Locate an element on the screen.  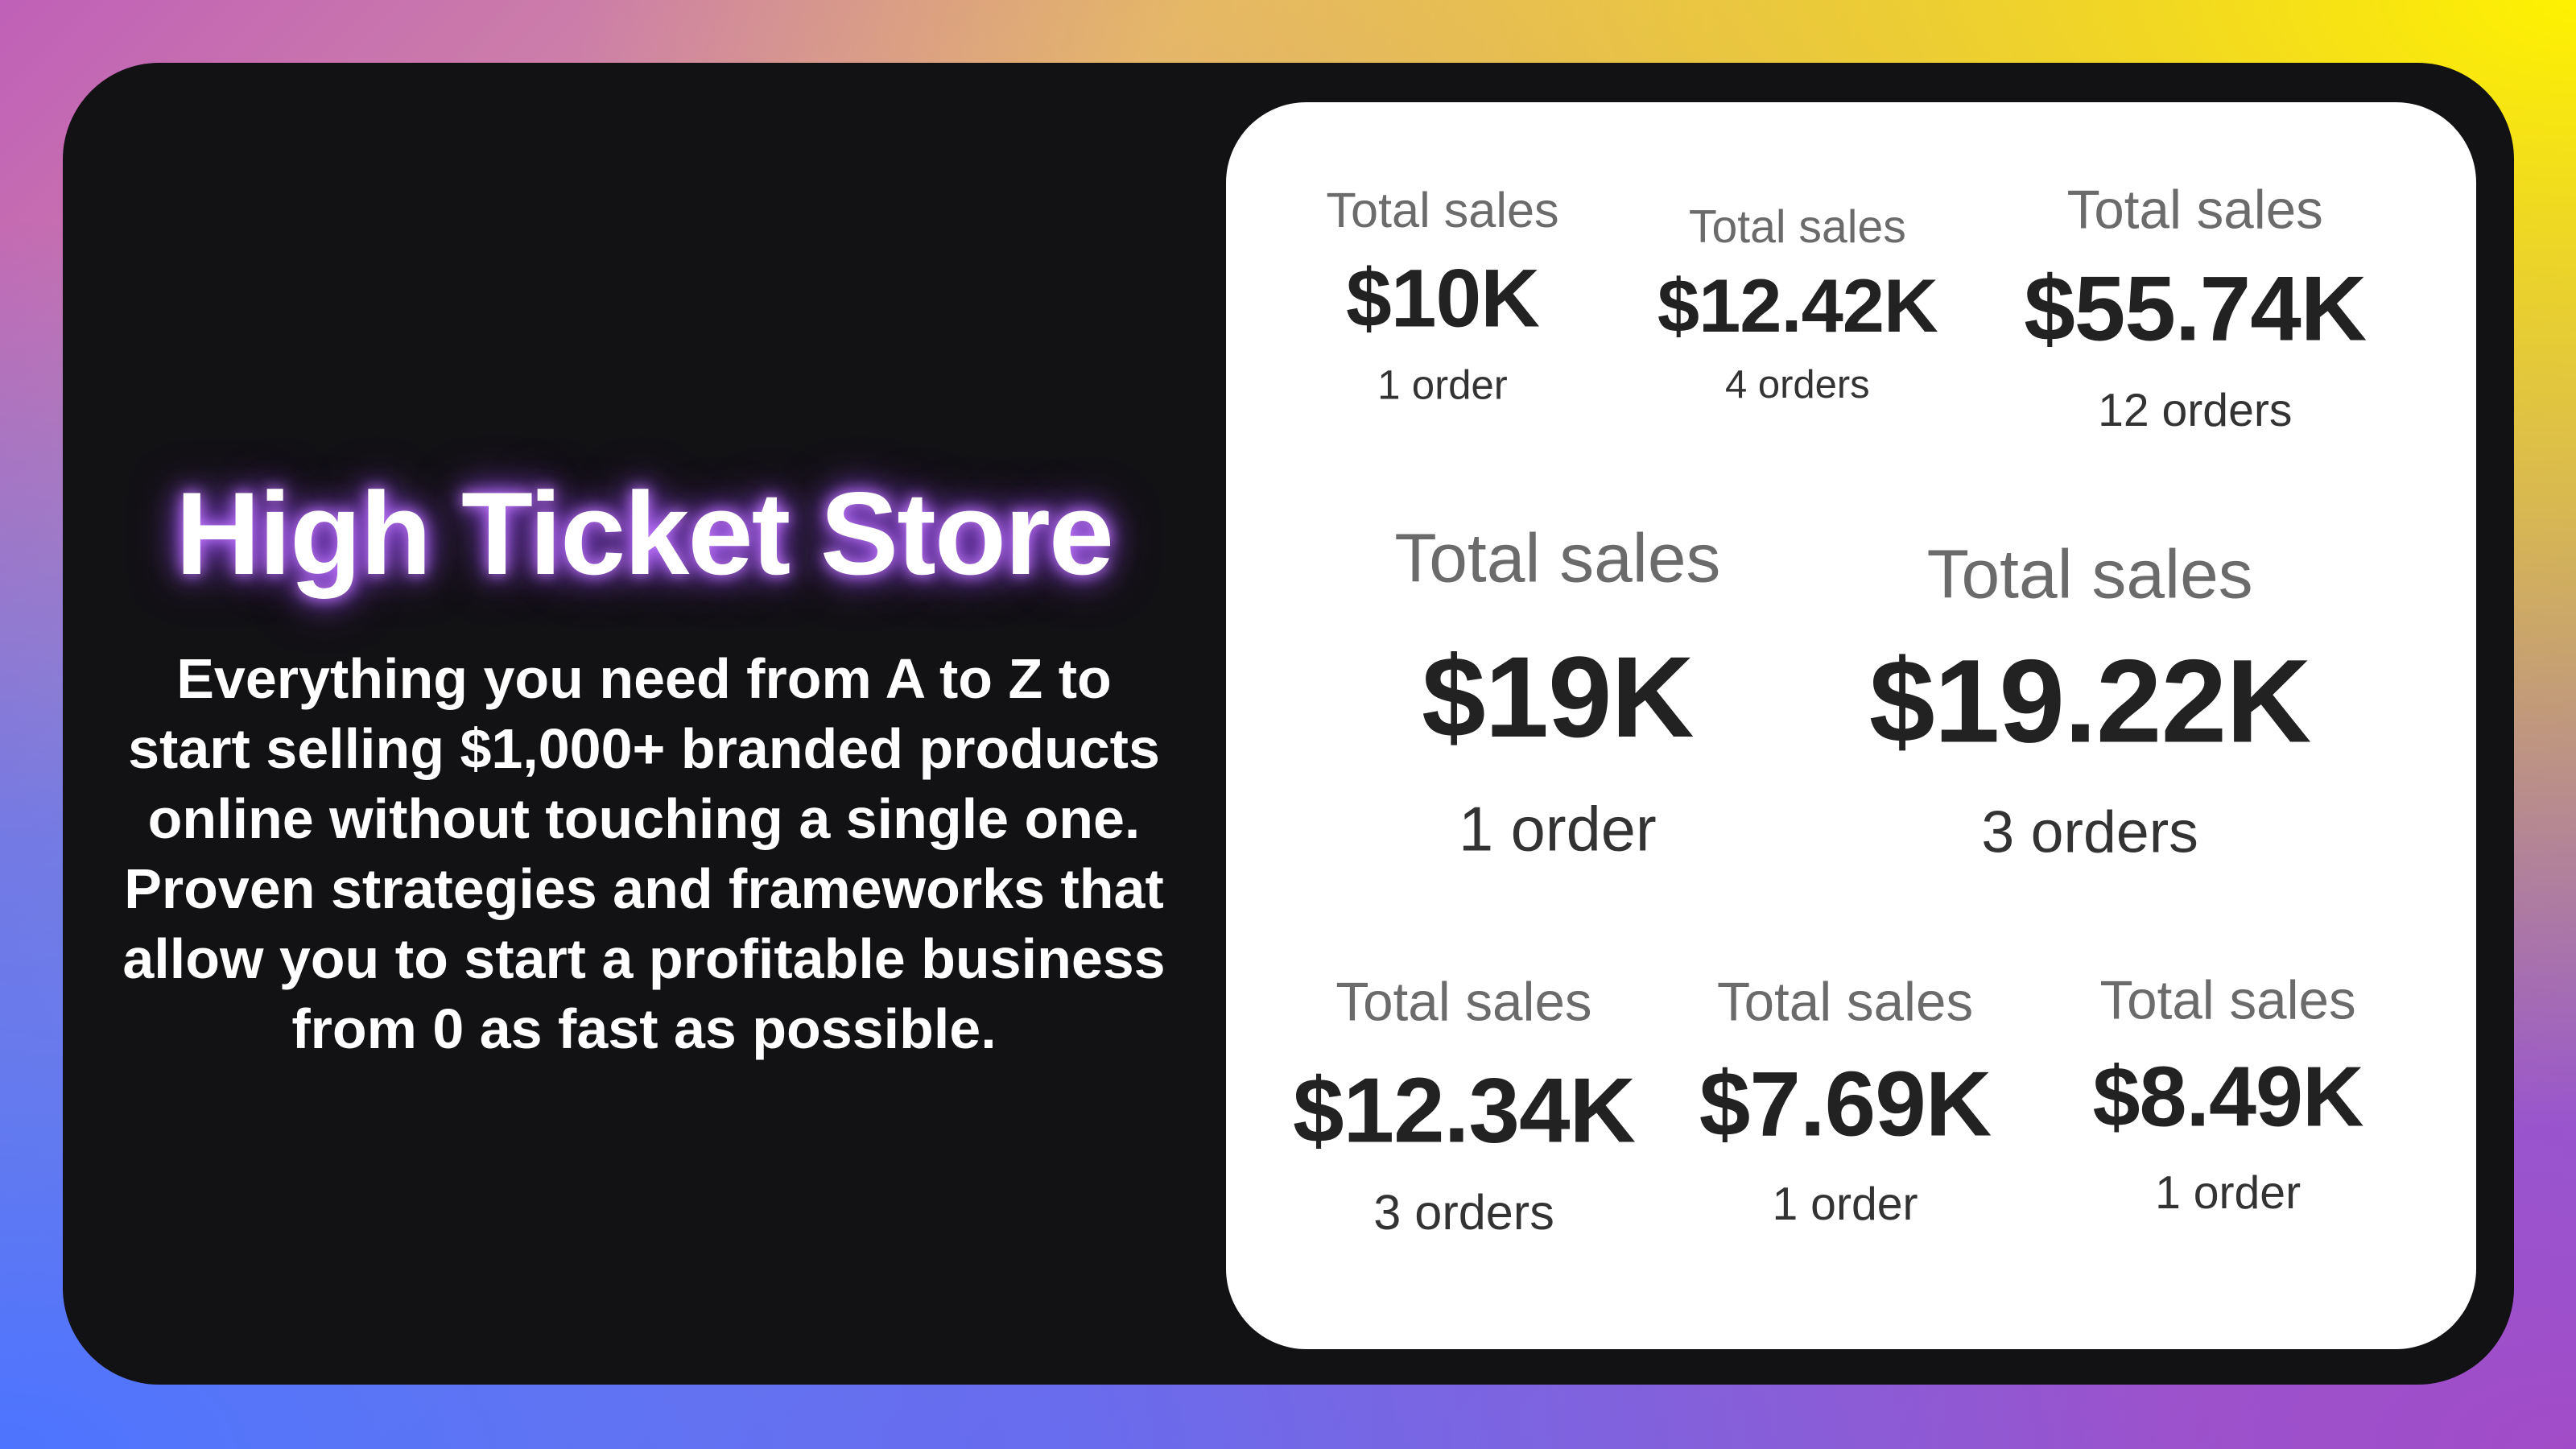
stat-orders: 4 orders is located at coordinates (1797, 384).